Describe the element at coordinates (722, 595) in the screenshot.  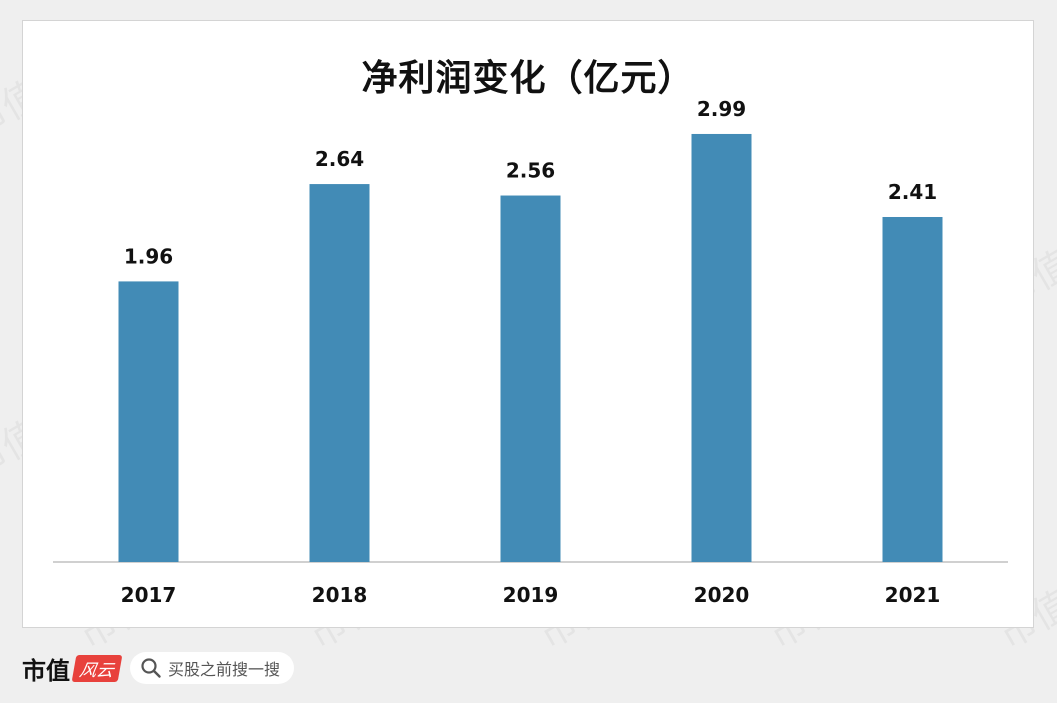
I see `x-tick-label-2020: 2020` at that location.